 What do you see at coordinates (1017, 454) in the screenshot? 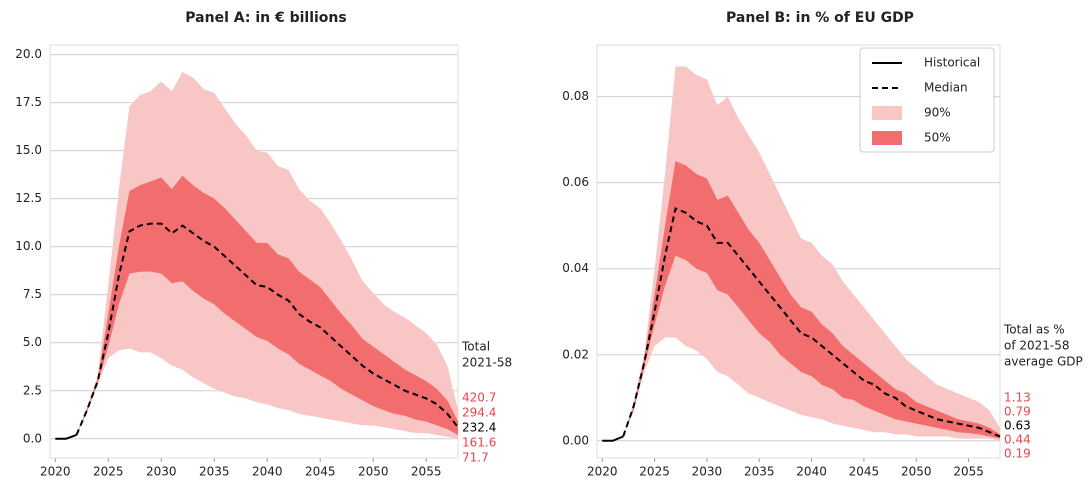
I see `total-value: 0.19` at bounding box center [1017, 454].